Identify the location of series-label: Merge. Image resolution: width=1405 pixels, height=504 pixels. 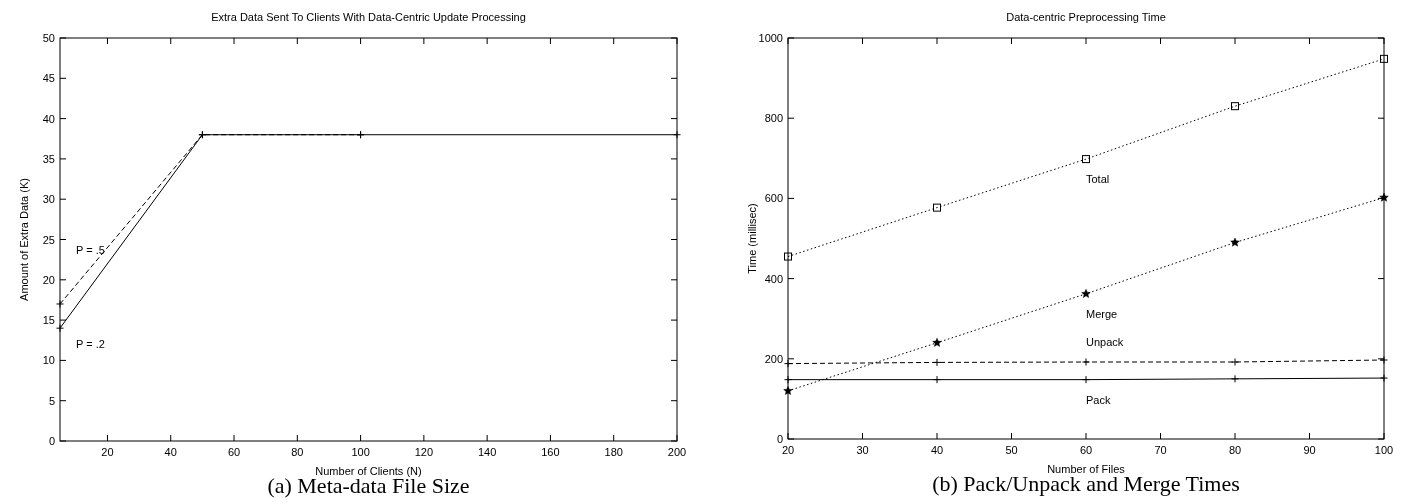
(1102, 313).